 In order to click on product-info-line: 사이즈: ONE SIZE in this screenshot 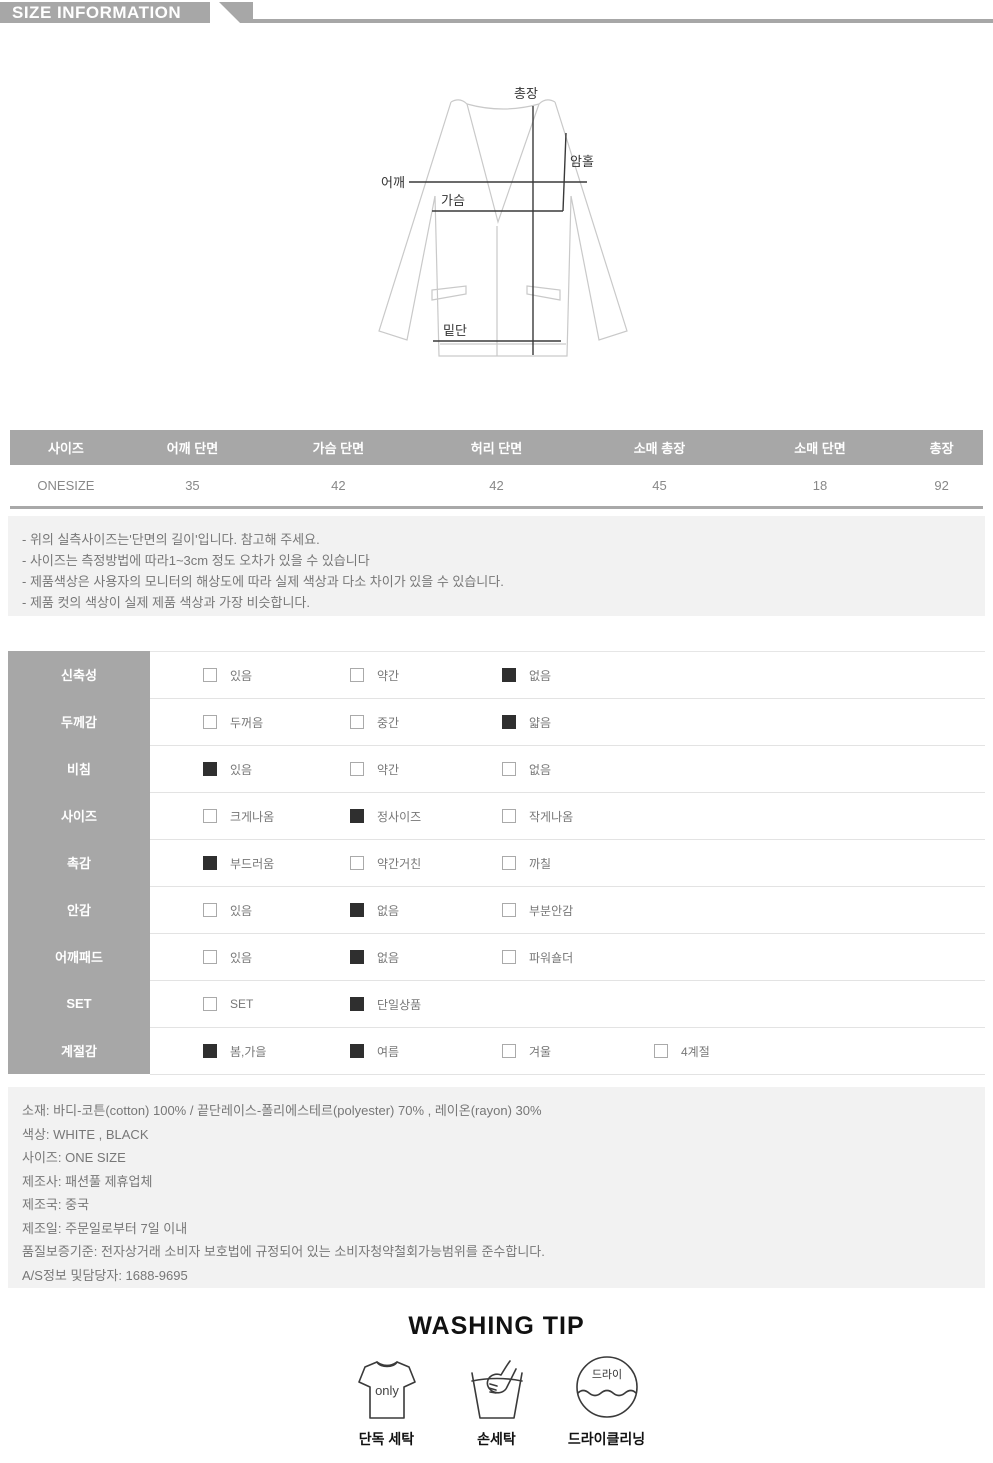, I will do `click(74, 1157)`.